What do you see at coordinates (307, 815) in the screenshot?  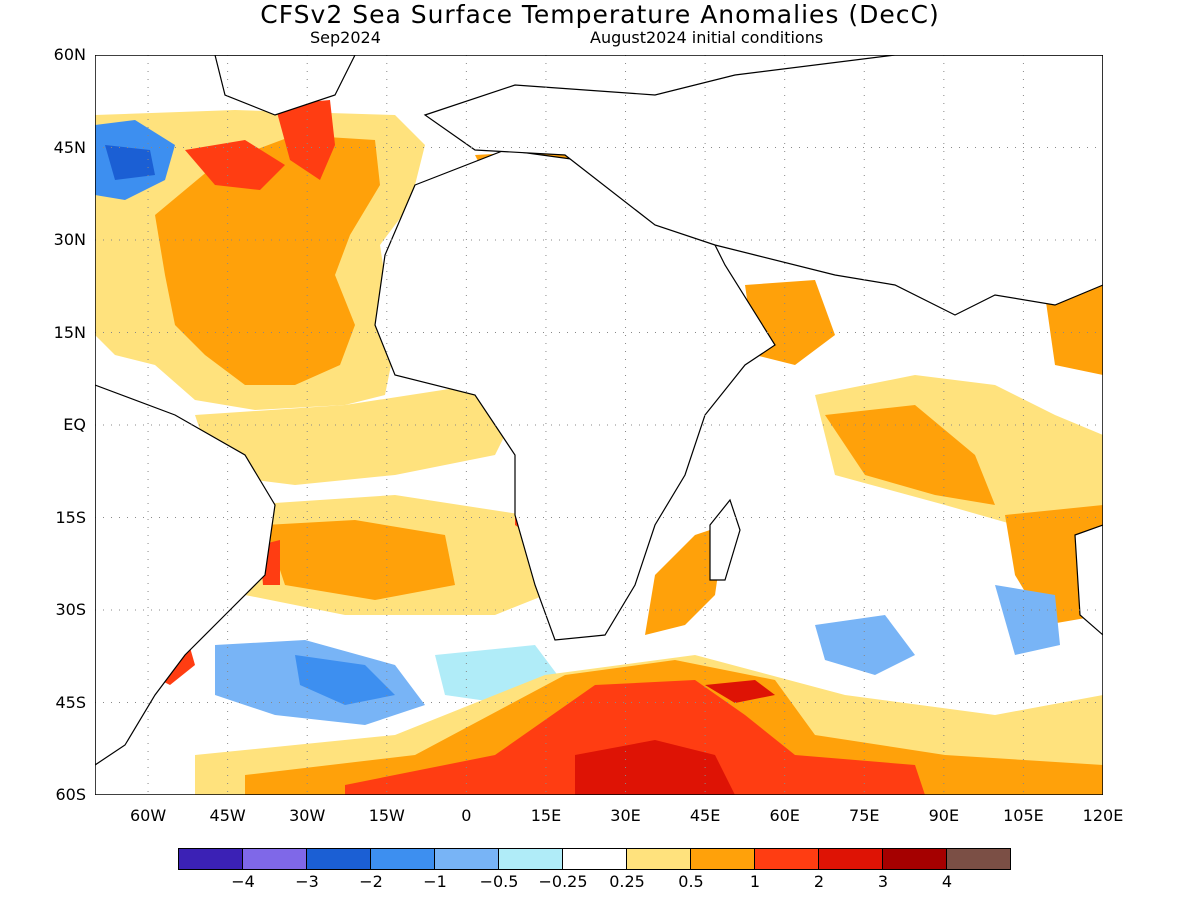 I see `lon-tick-label: 30W` at bounding box center [307, 815].